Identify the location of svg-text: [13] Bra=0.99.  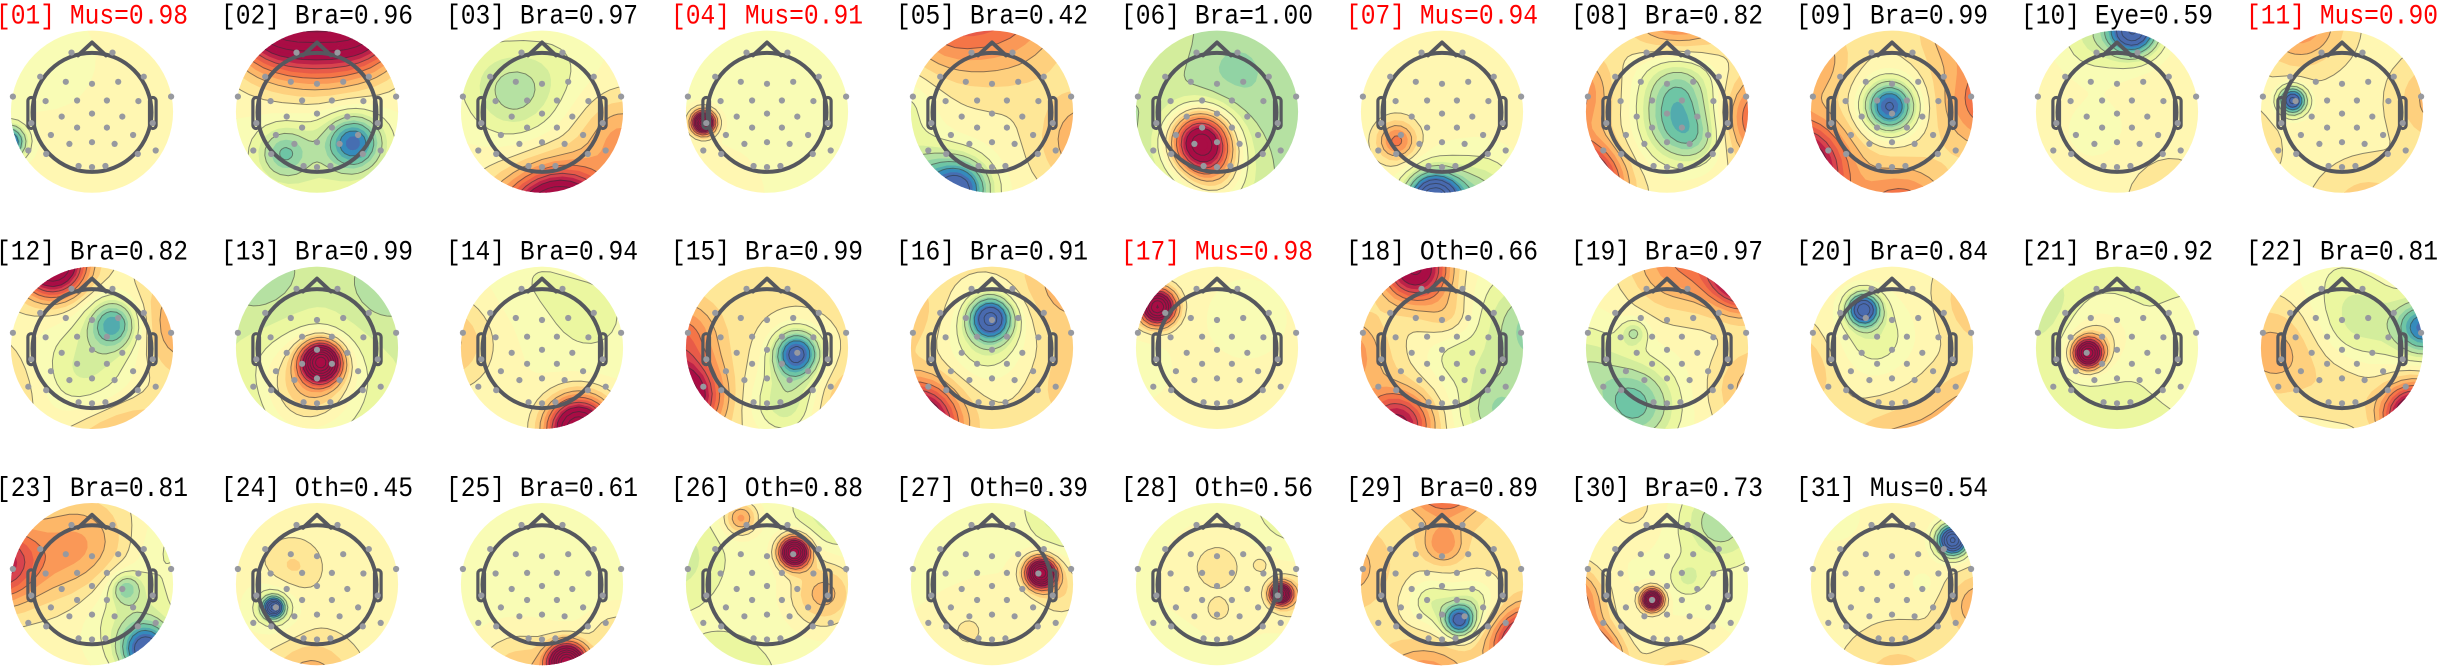
(317, 253).